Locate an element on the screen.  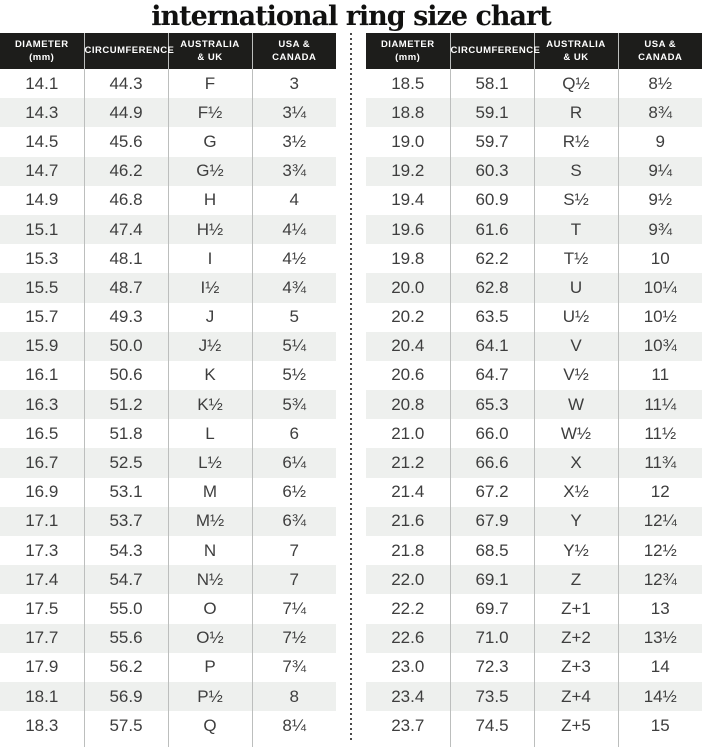
column-header-australia-uk: AUSTRALIA & UK is located at coordinates (575, 51).